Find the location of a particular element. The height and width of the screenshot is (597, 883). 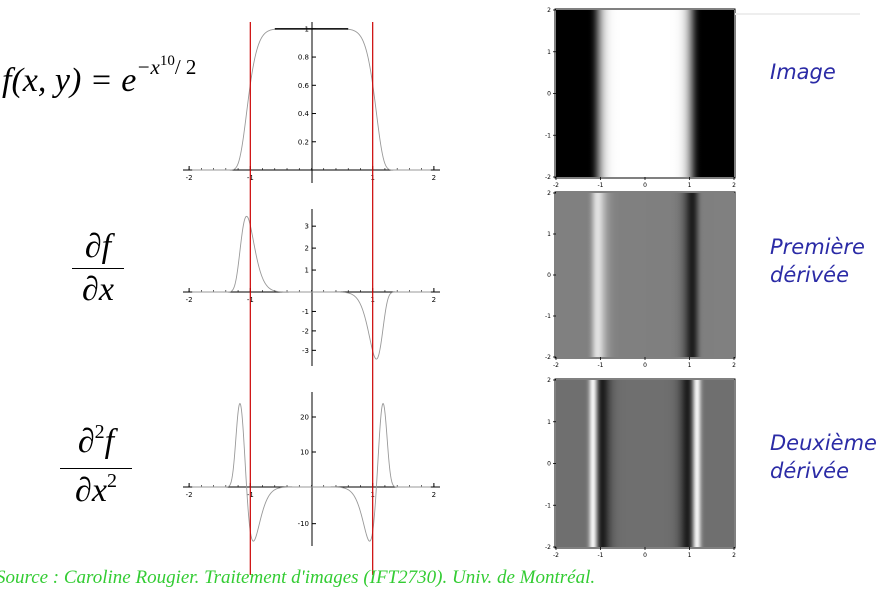

curve-d2f is located at coordinates (311, 472).